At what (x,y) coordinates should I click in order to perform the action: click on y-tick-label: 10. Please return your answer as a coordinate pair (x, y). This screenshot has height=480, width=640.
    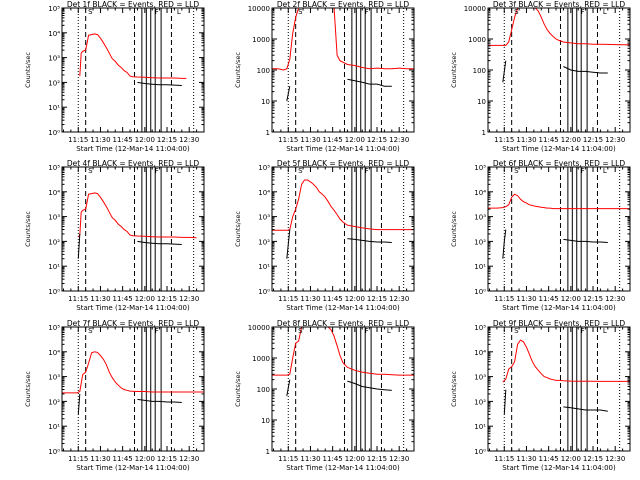
    Looking at the image, I should click on (265, 421).